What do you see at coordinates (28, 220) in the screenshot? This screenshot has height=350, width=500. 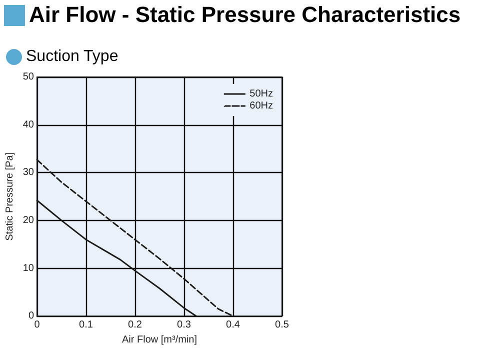 I see `y-tick-label: 20` at bounding box center [28, 220].